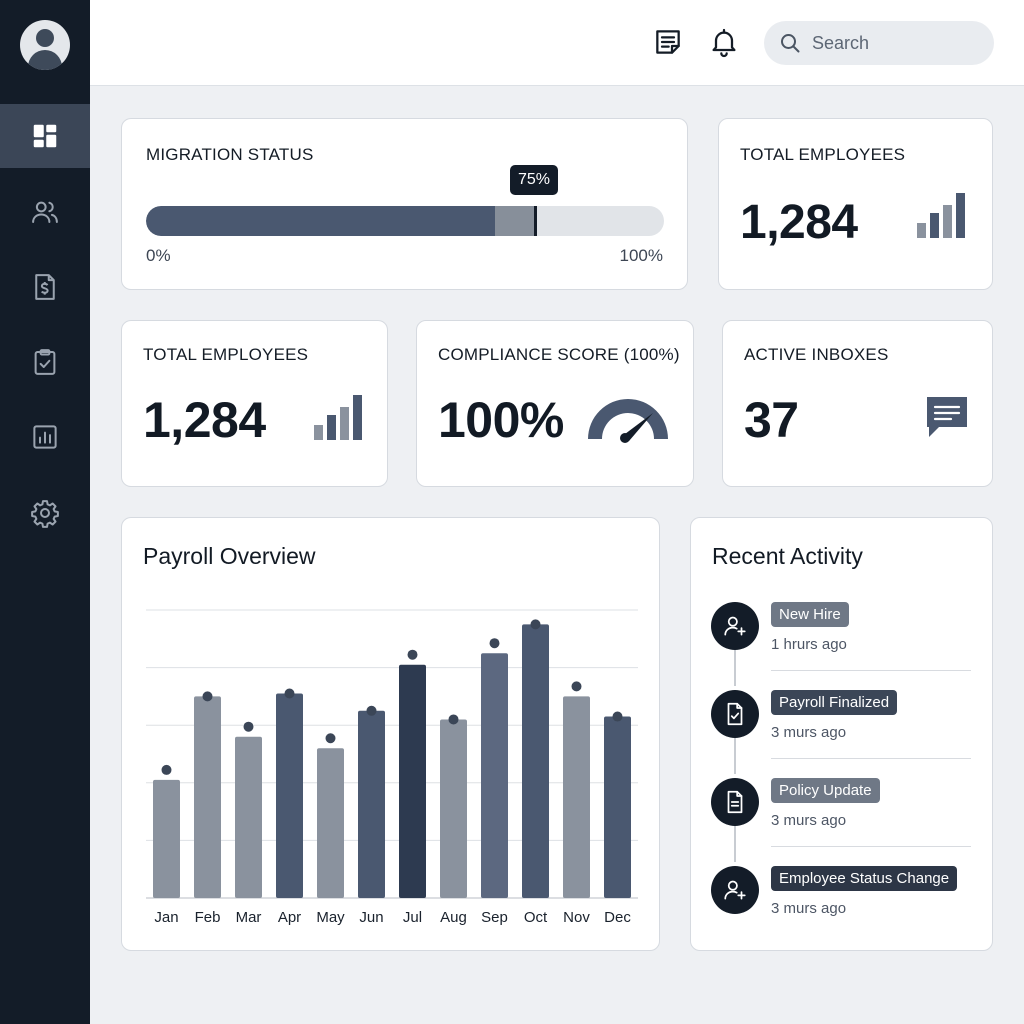 The height and width of the screenshot is (1024, 1024). I want to click on activity-tag: Policy Update, so click(825, 790).